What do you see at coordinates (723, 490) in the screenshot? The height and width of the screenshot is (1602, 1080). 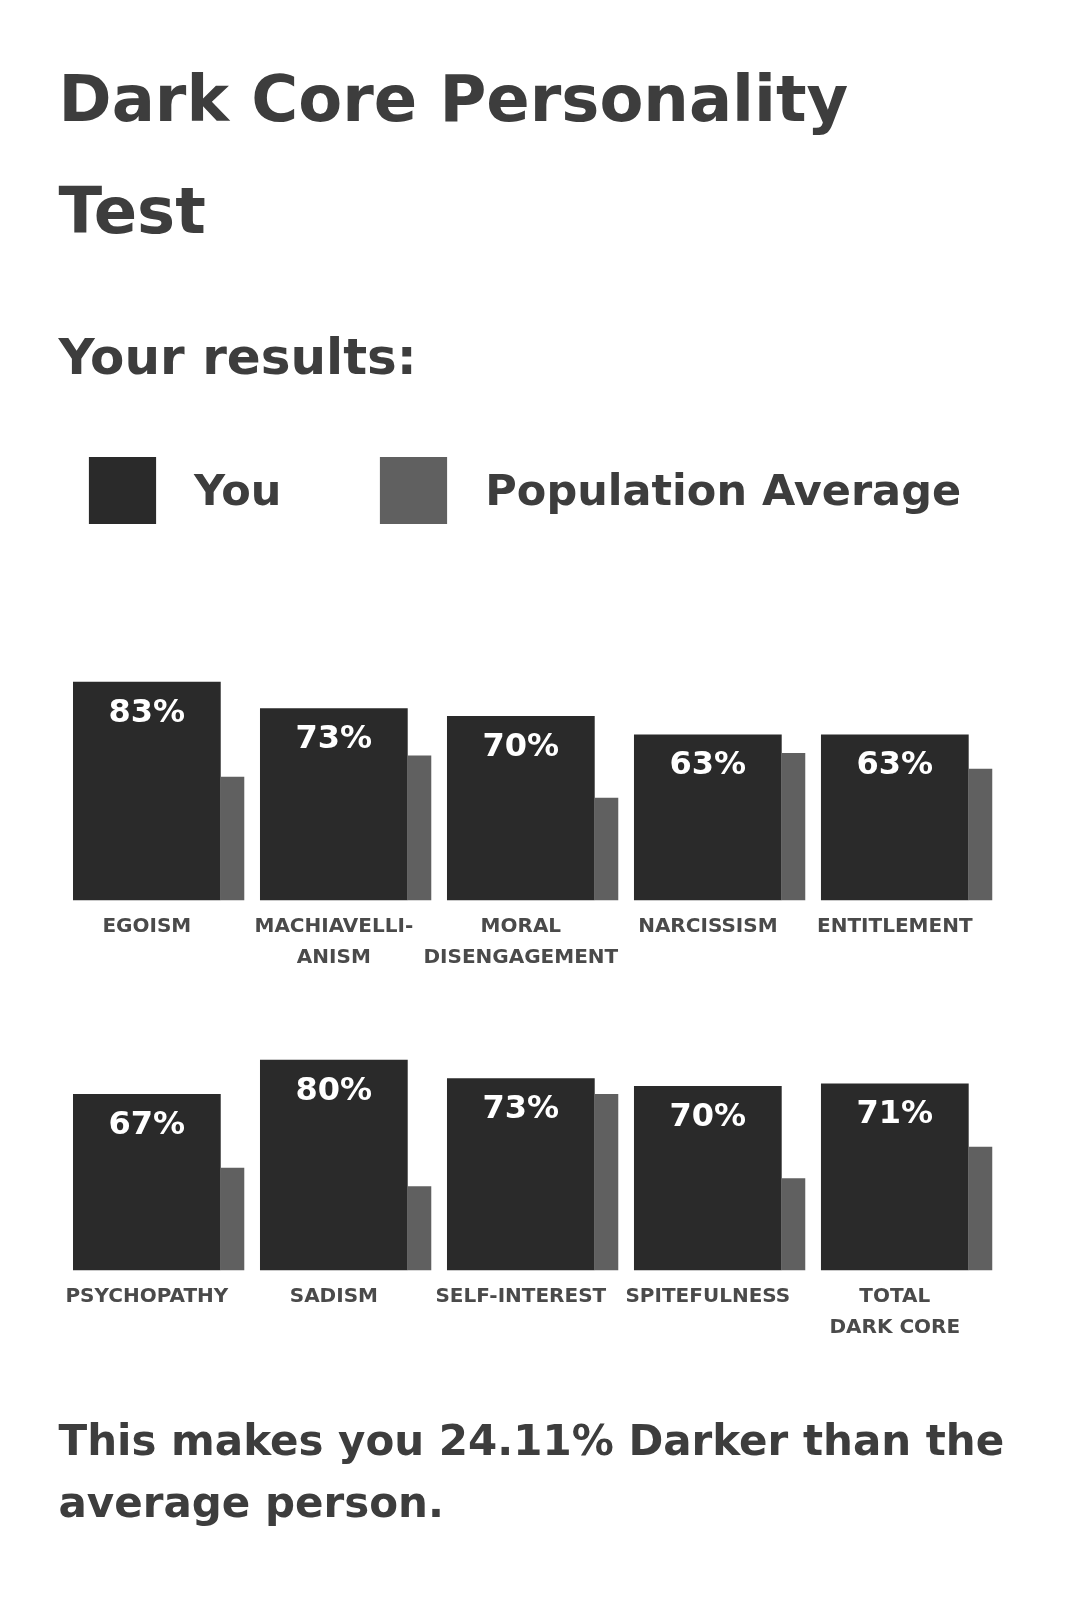 I see `legend-label: Population Average` at bounding box center [723, 490].